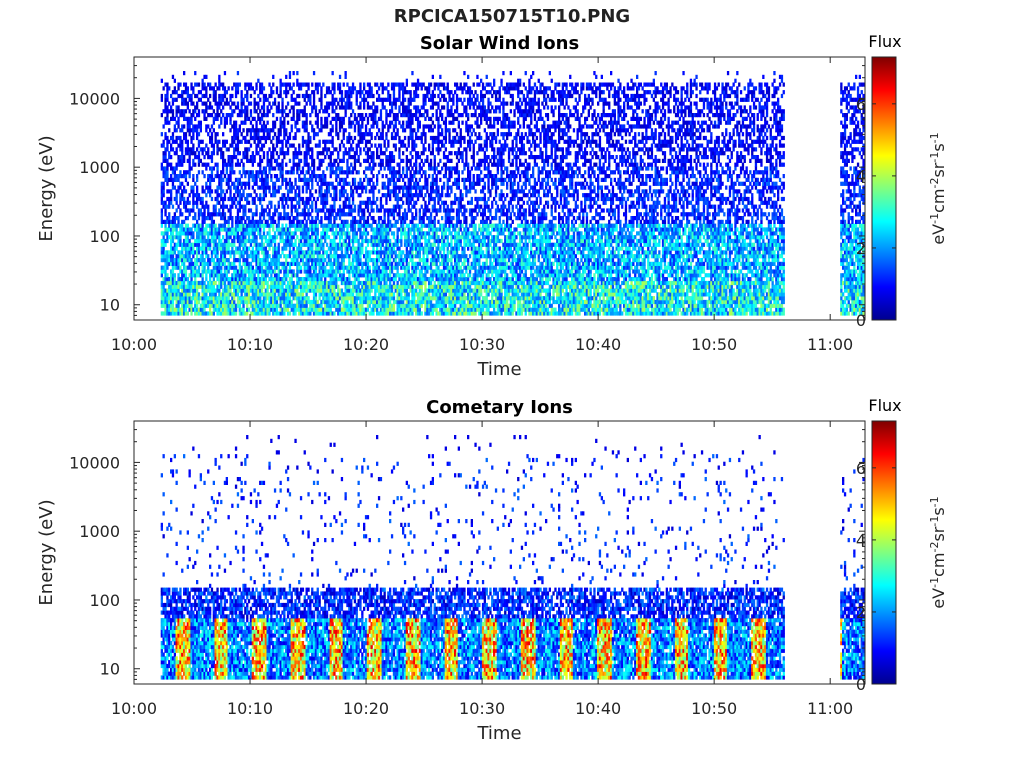 The height and width of the screenshot is (768, 1024). What do you see at coordinates (499, 407) in the screenshot?
I see `panel-title: Cometary Ions` at bounding box center [499, 407].